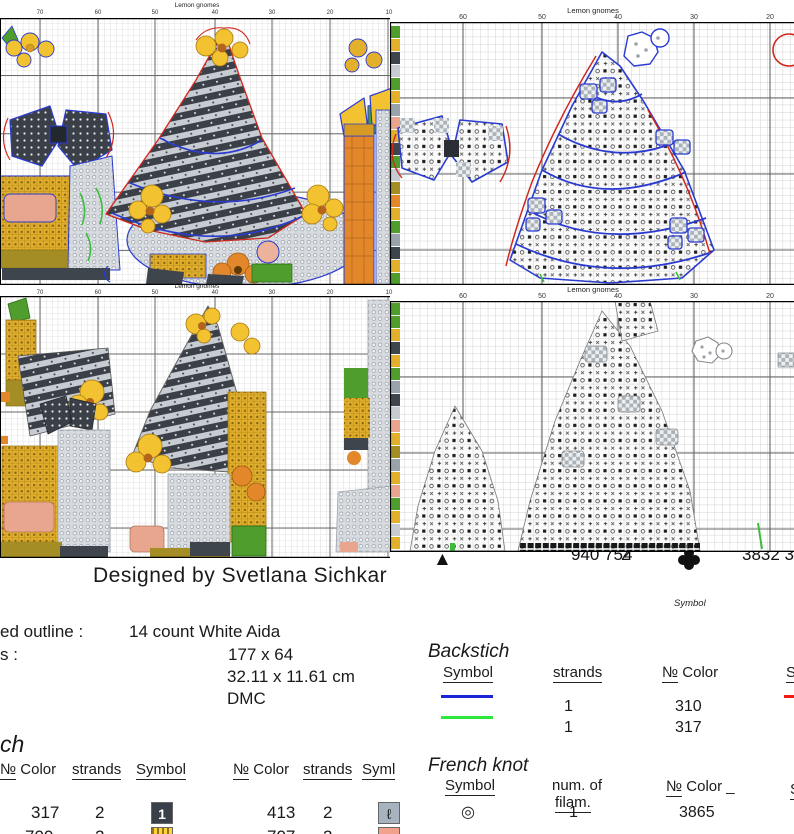 This screenshot has height=834, width=794. I want to click on bw-gnome-figure, so click(610, 167).